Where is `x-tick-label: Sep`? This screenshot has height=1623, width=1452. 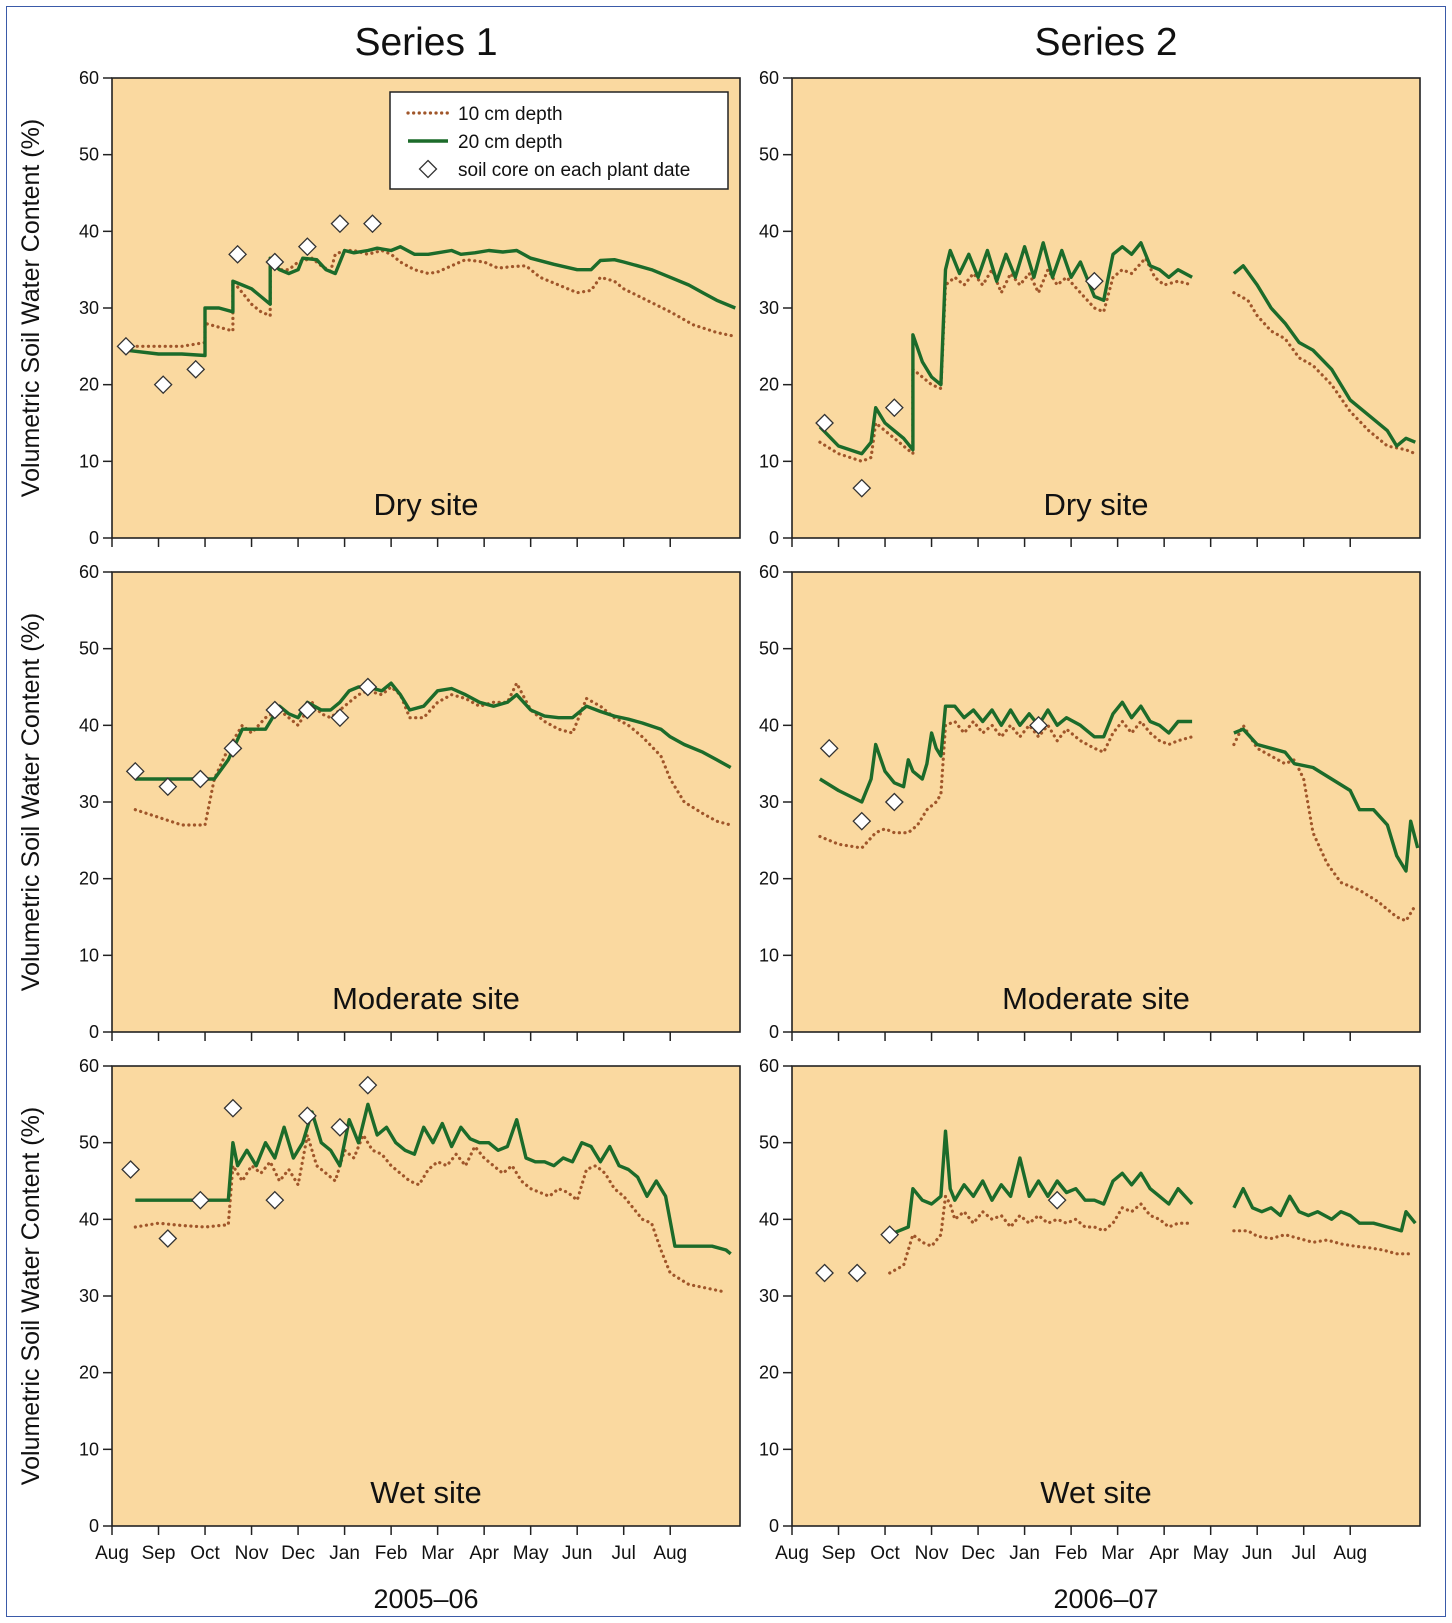 x-tick-label: Sep is located at coordinates (839, 1553).